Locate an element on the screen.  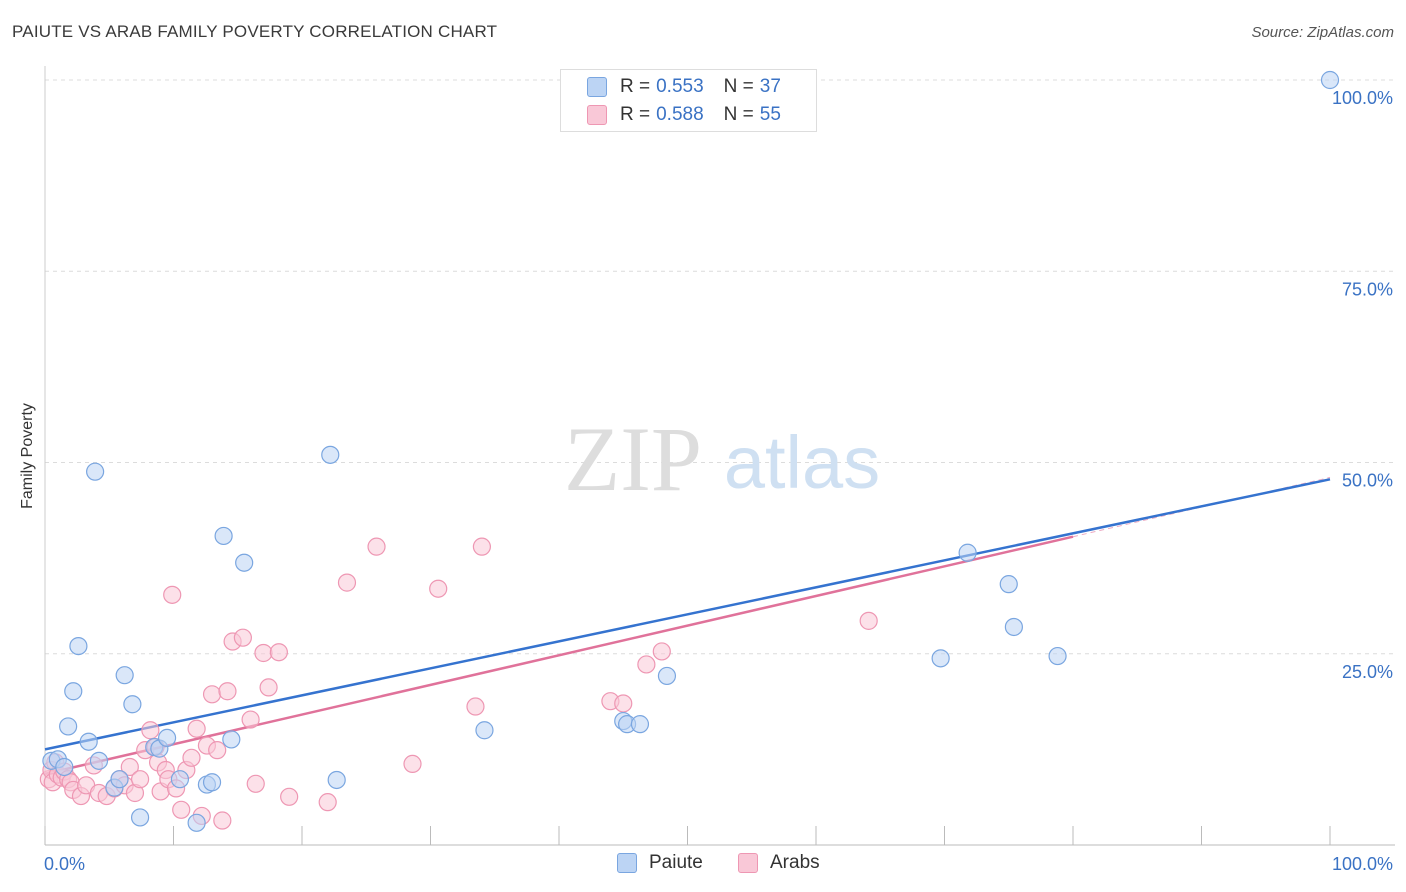
series-legend-paiute: Paiute is located at coordinates (660, 863).